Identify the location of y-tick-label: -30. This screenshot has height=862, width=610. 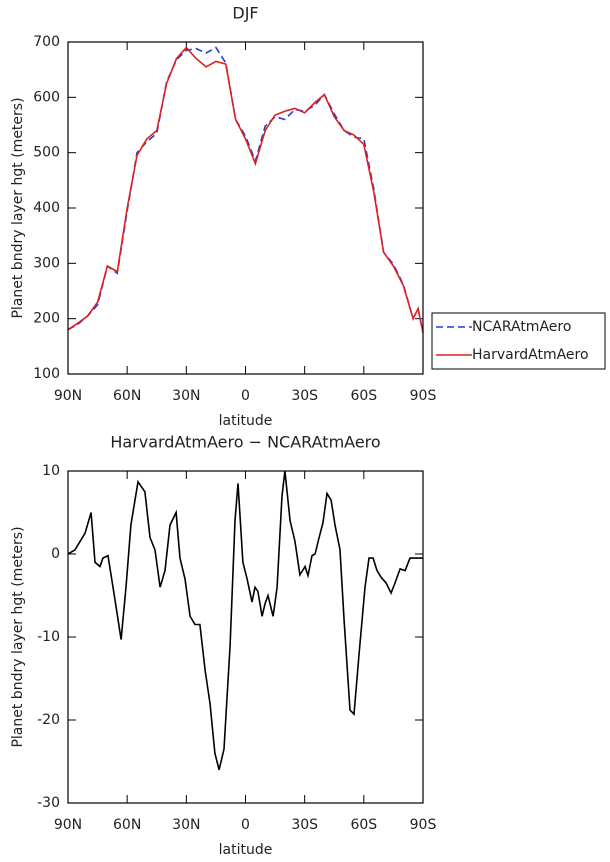
(48, 803).